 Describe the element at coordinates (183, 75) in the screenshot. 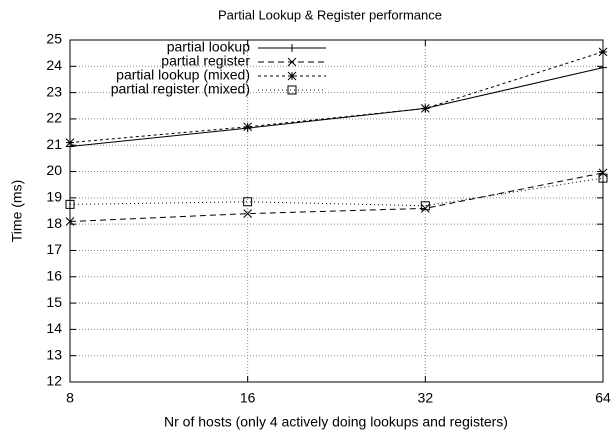

I see `legend-label: partial lookup (mixed)` at that location.